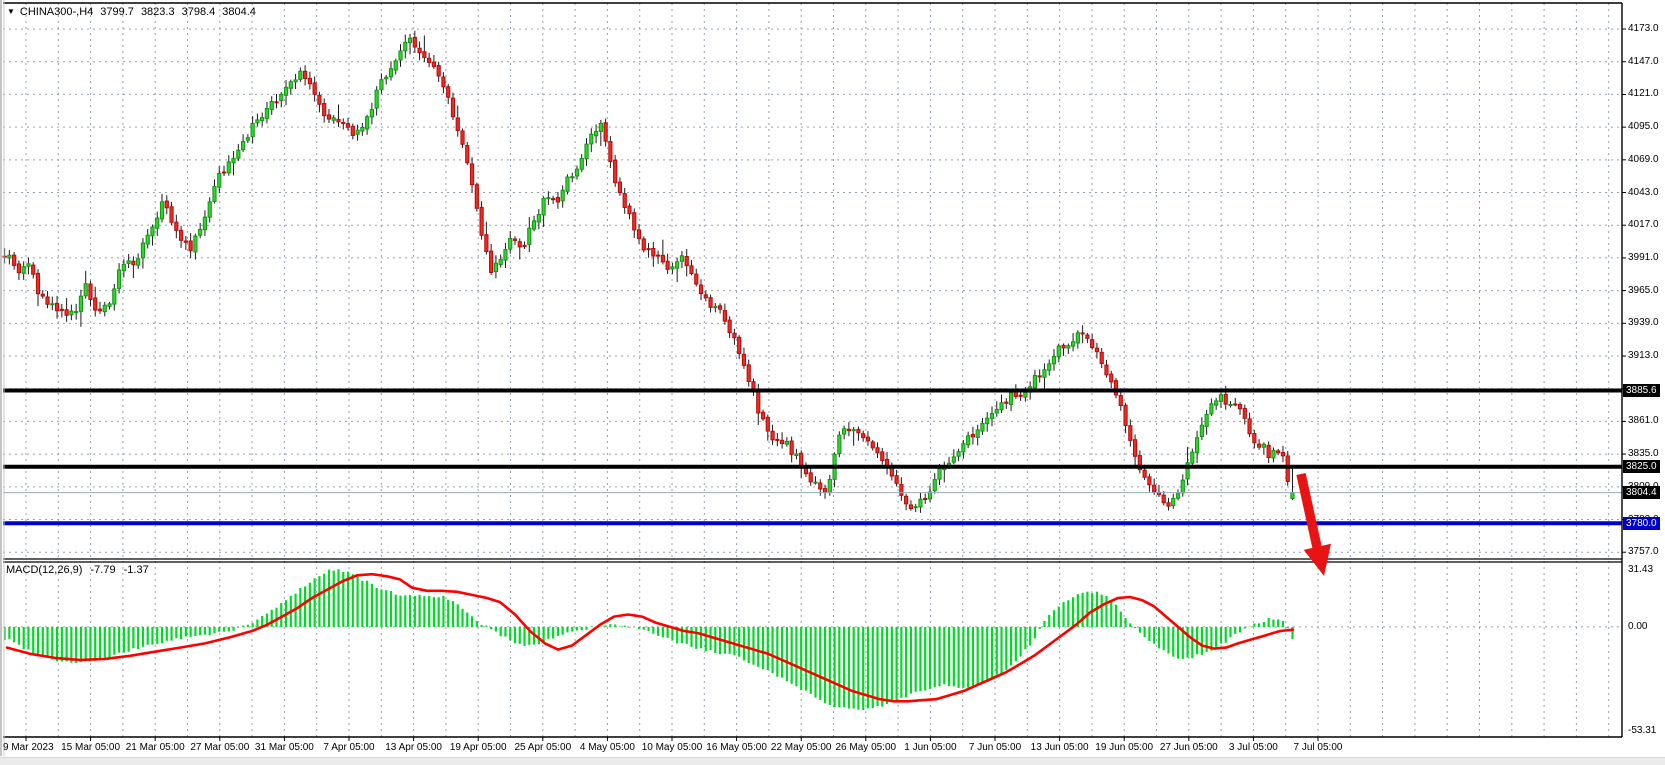  I want to click on price-tick-label: 4043.0, so click(1643, 192).